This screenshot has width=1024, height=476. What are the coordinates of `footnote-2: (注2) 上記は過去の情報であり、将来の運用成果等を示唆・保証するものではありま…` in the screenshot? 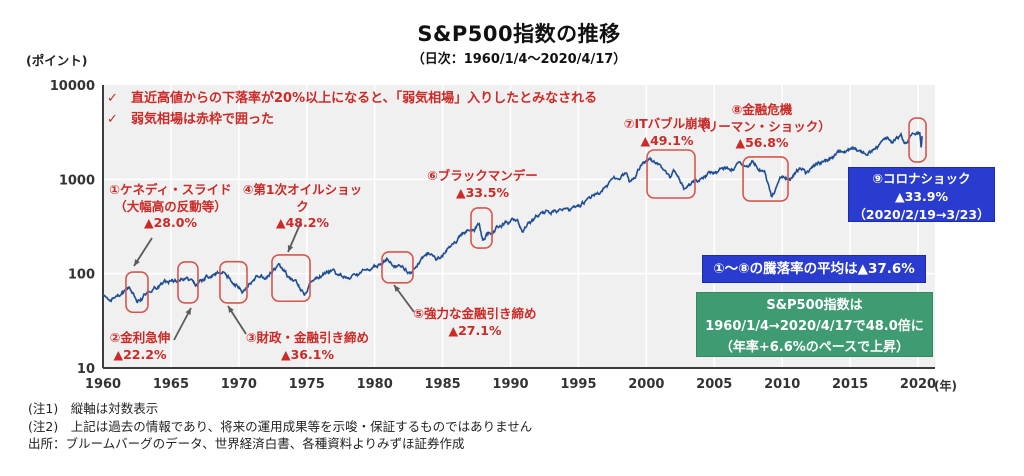 It's located at (280, 426).